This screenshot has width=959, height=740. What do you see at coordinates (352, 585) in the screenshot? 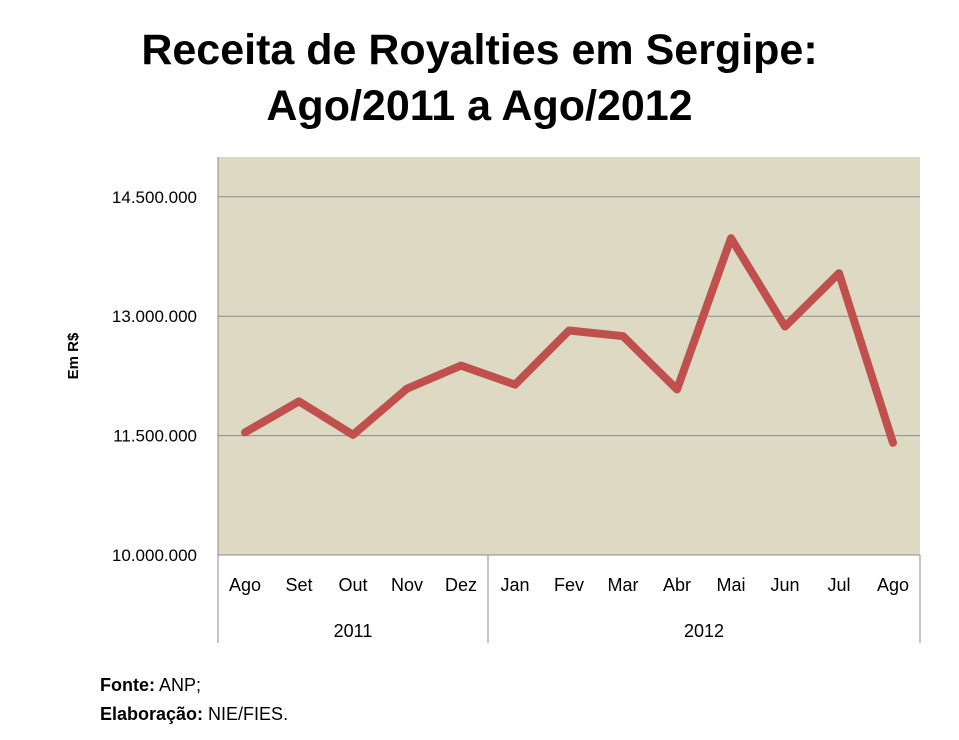
I see `x-tick-label: Out` at bounding box center [352, 585].